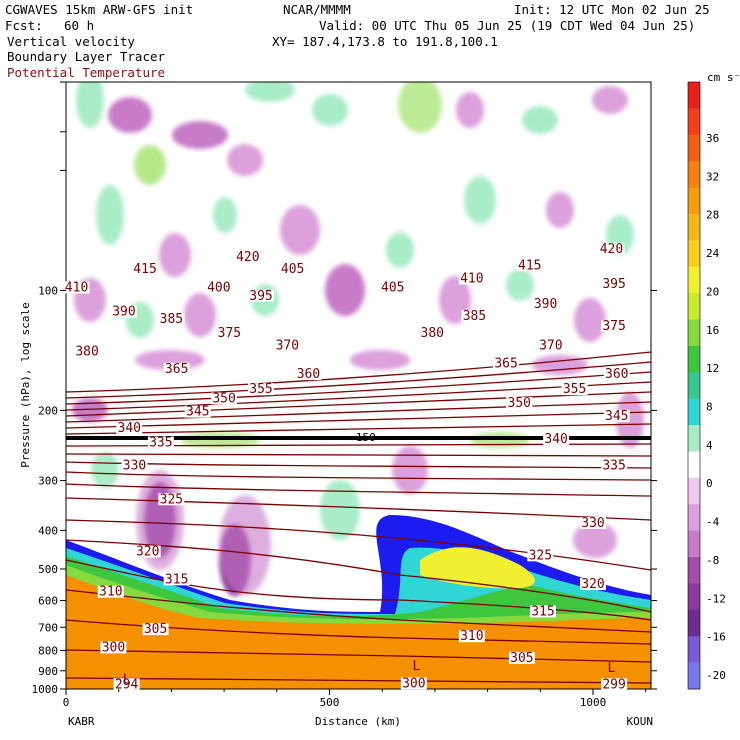  Describe the element at coordinates (48, 601) in the screenshot. I see `y-tick-label: 600` at that location.